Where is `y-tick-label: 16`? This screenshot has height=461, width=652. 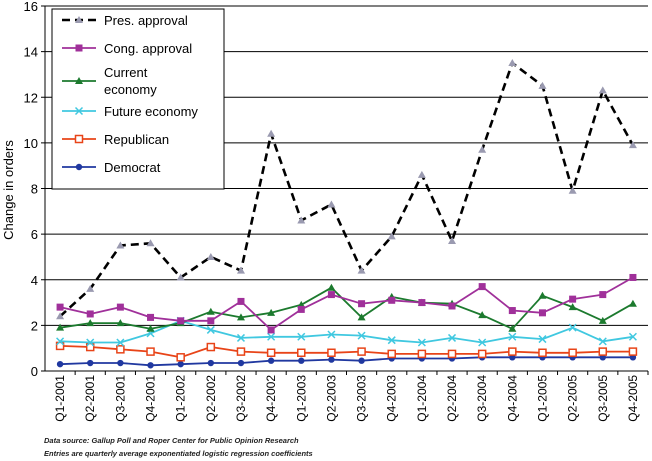
y-tick-label: 16 is located at coordinates (31, 7).